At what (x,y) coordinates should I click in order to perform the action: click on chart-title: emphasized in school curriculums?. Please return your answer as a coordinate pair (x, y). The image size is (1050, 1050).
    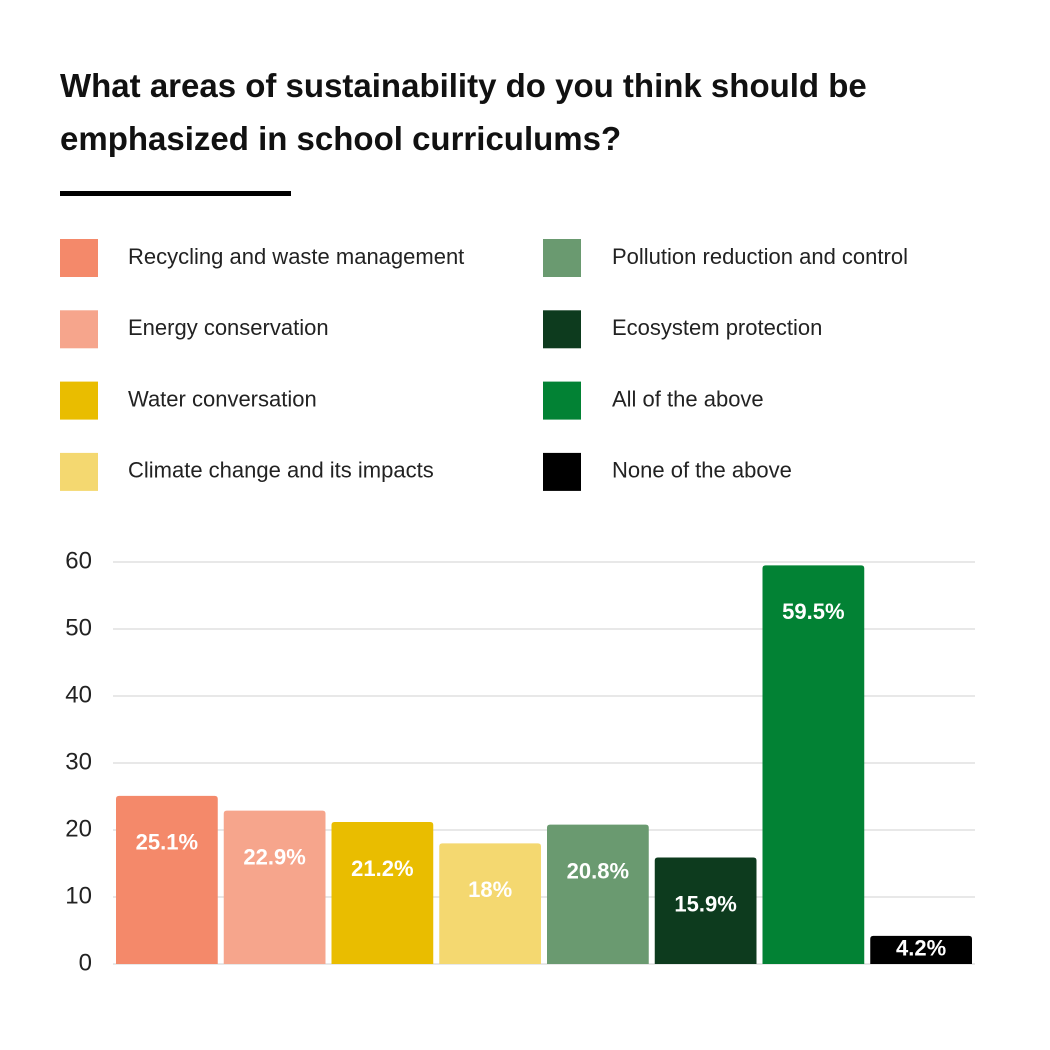
    Looking at the image, I should click on (340, 138).